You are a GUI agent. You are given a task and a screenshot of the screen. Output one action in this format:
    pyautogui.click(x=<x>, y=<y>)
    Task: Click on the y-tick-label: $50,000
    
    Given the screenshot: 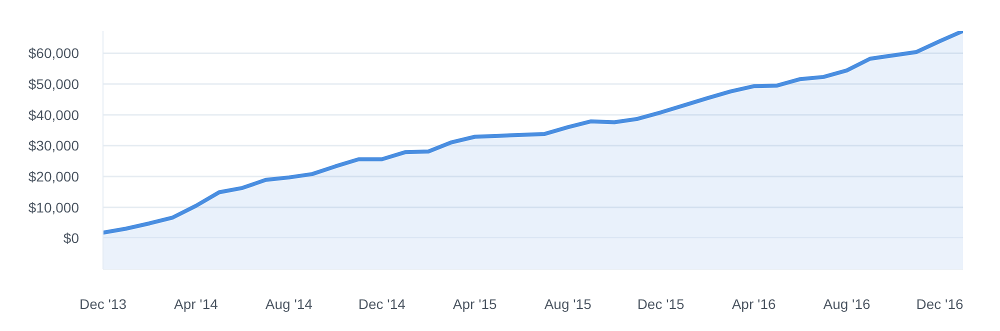 What is the action you would take?
    pyautogui.click(x=54, y=84)
    